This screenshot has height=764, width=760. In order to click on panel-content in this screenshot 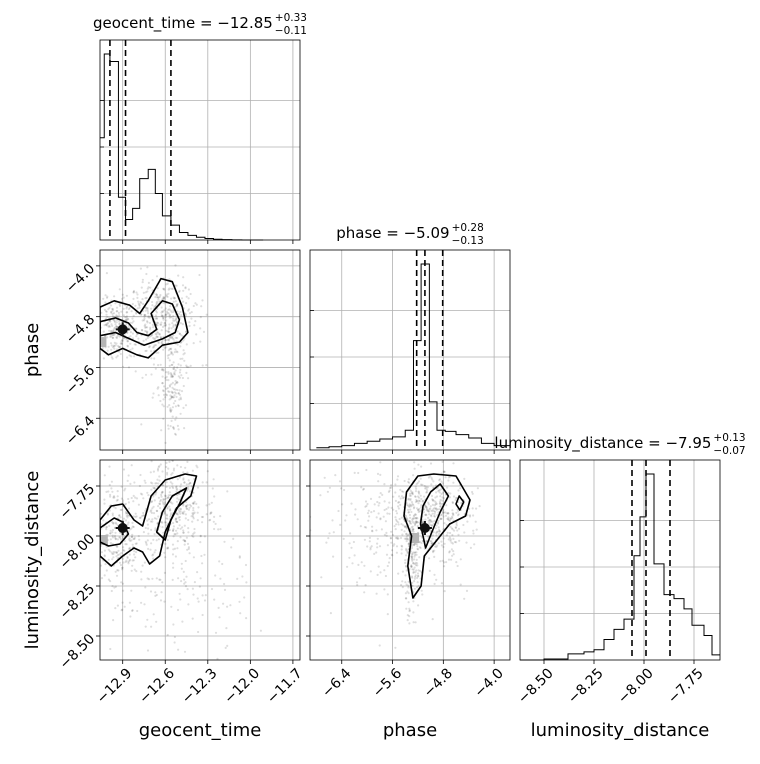, I will do `click(194, 350)`.